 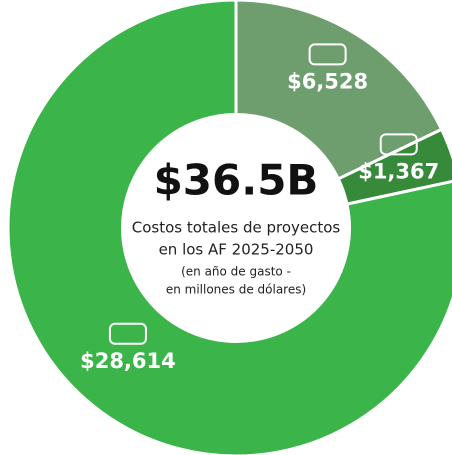 What do you see at coordinates (398, 171) in the screenshot?
I see `value-label: $1,367` at bounding box center [398, 171].